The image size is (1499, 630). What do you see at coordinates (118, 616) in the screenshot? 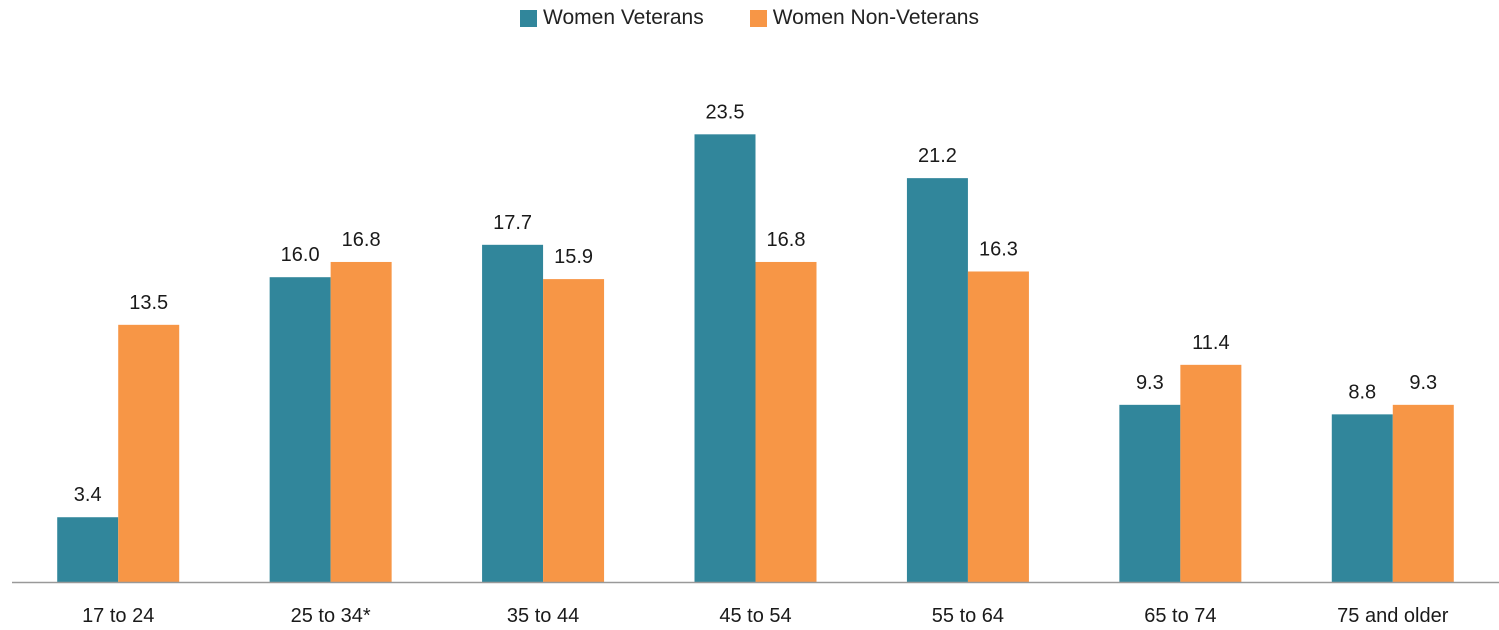
I see `x-tick-label-0: 17 to 24` at bounding box center [118, 616].